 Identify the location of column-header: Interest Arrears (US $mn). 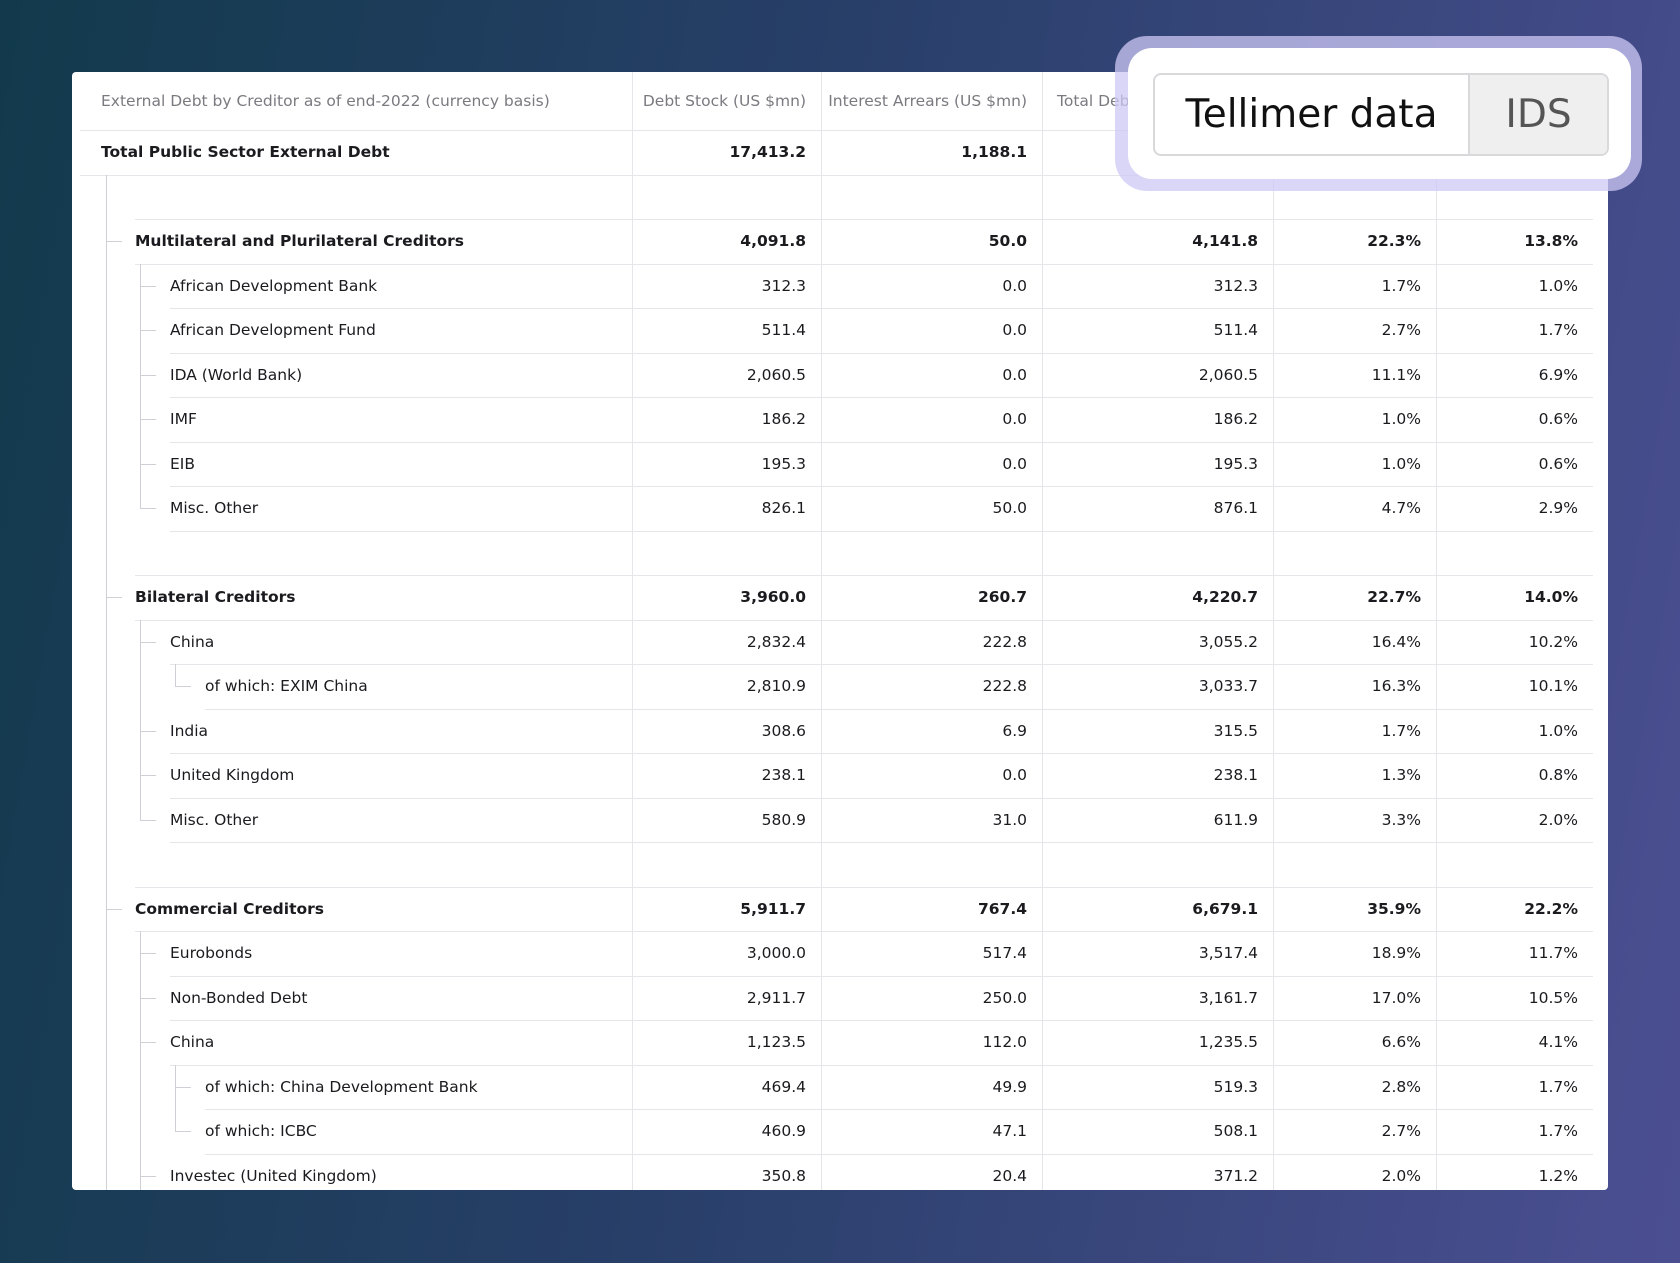
(927, 101).